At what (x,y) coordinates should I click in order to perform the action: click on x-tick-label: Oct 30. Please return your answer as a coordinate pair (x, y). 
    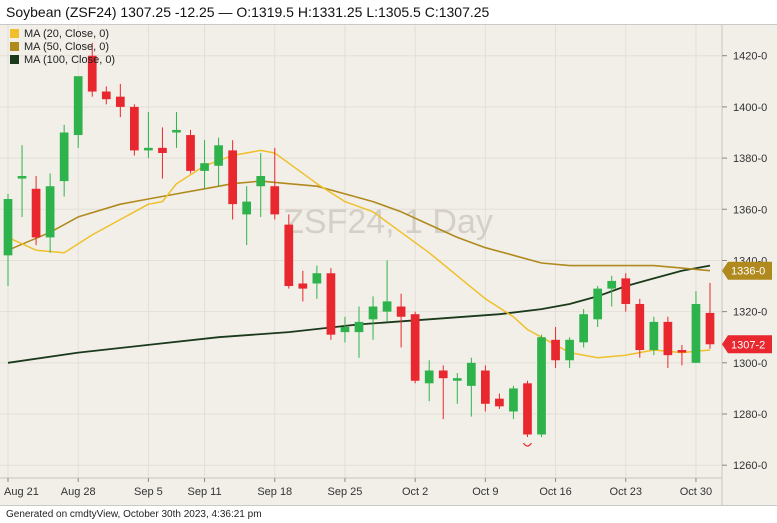
    Looking at the image, I should click on (696, 492).